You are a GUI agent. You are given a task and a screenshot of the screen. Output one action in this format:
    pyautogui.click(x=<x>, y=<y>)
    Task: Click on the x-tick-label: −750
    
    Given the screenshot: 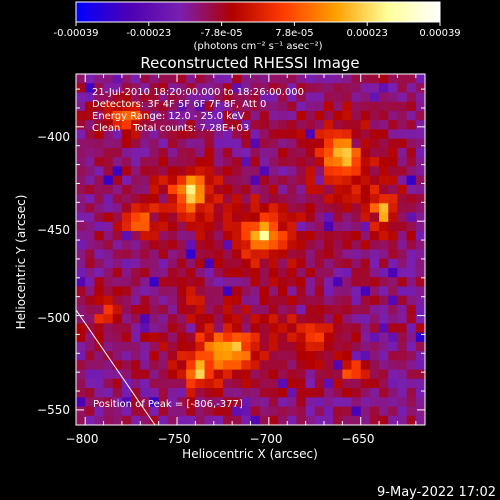 What is the action you would take?
    pyautogui.click(x=174, y=439)
    